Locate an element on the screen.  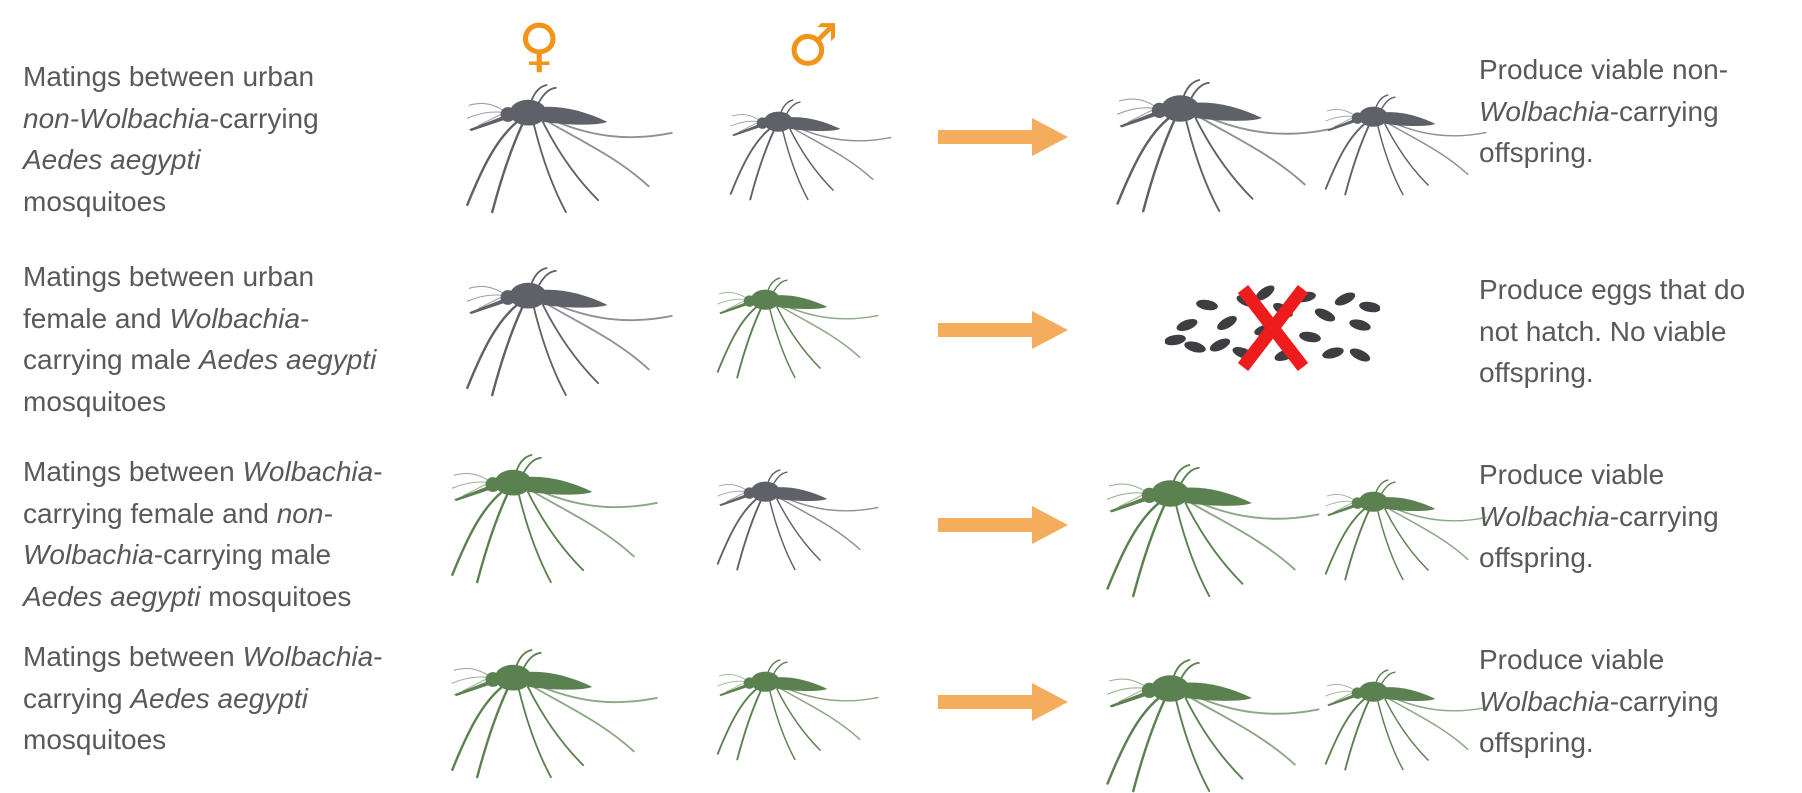
row-3-arrow-icon is located at coordinates (1003, 525).